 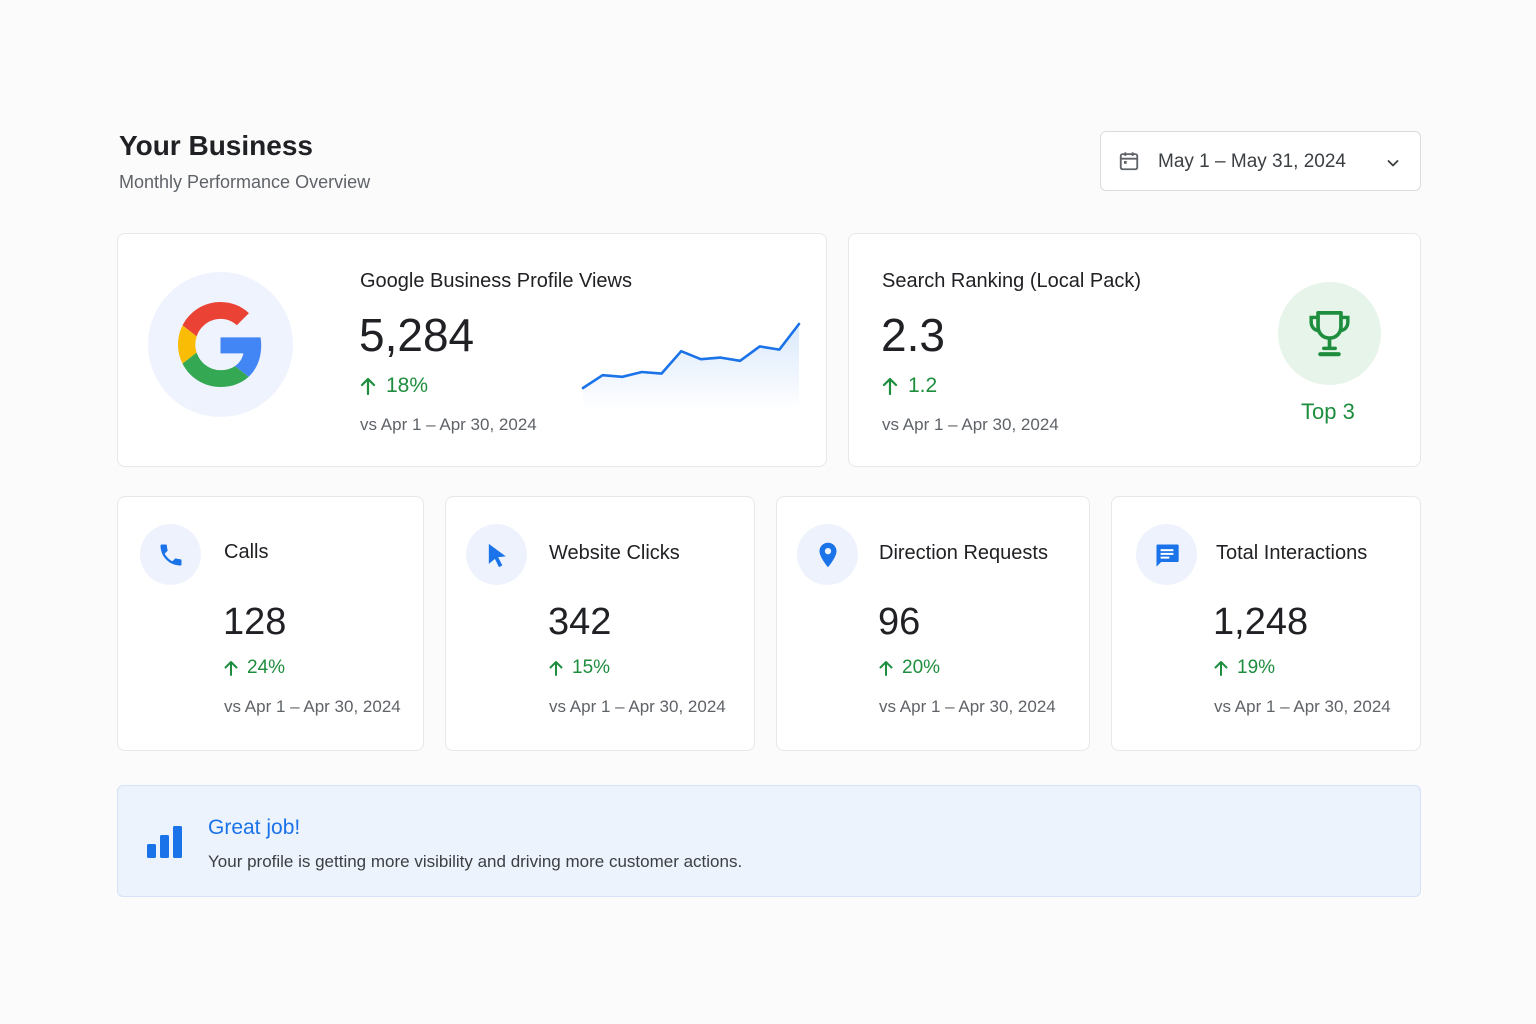 I want to click on website-clicks-icon-badge, so click(x=496, y=554).